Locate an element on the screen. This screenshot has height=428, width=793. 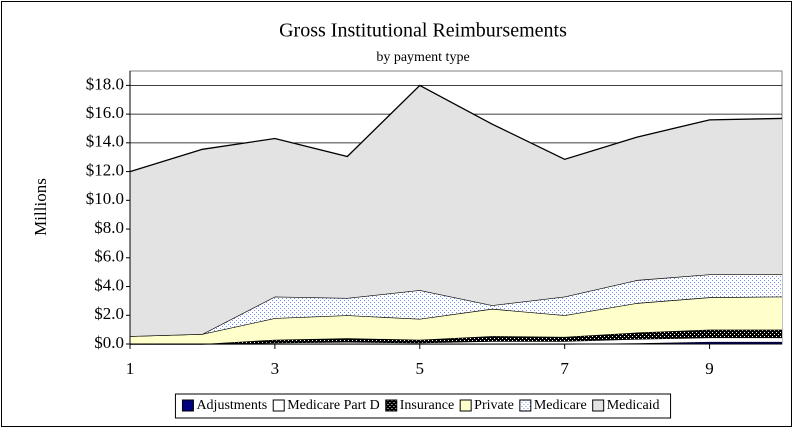
y-tick-label: $6.0 is located at coordinates (109, 256).